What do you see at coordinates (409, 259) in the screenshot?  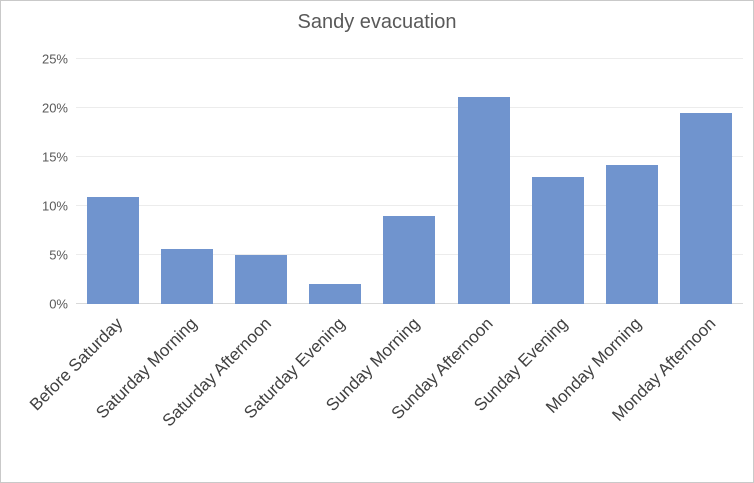 I see `bar-sunday-morning` at bounding box center [409, 259].